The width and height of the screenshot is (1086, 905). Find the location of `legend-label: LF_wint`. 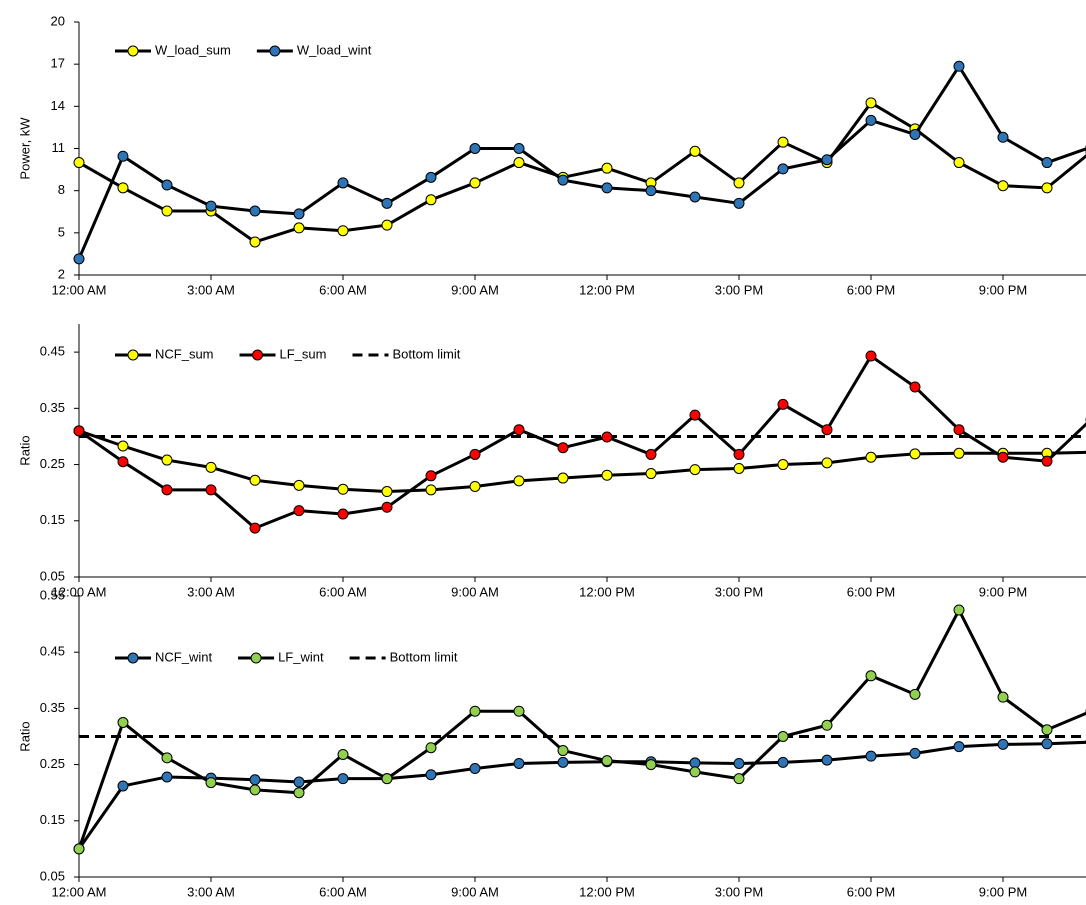

legend-label: LF_wint is located at coordinates (301, 656).